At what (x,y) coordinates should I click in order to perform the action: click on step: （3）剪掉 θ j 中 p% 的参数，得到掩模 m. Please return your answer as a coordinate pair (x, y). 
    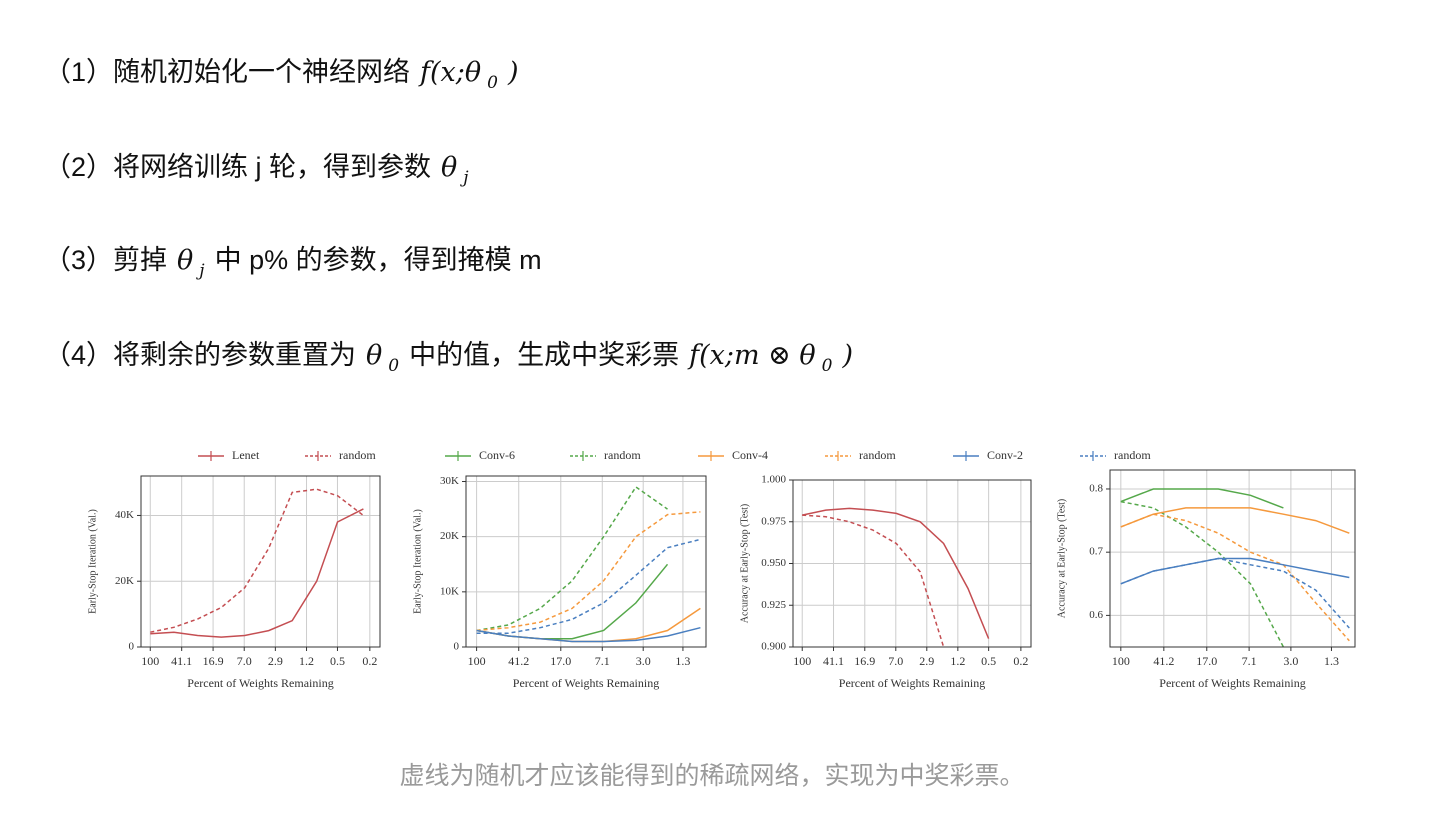
    Looking at the image, I should click on (293, 259).